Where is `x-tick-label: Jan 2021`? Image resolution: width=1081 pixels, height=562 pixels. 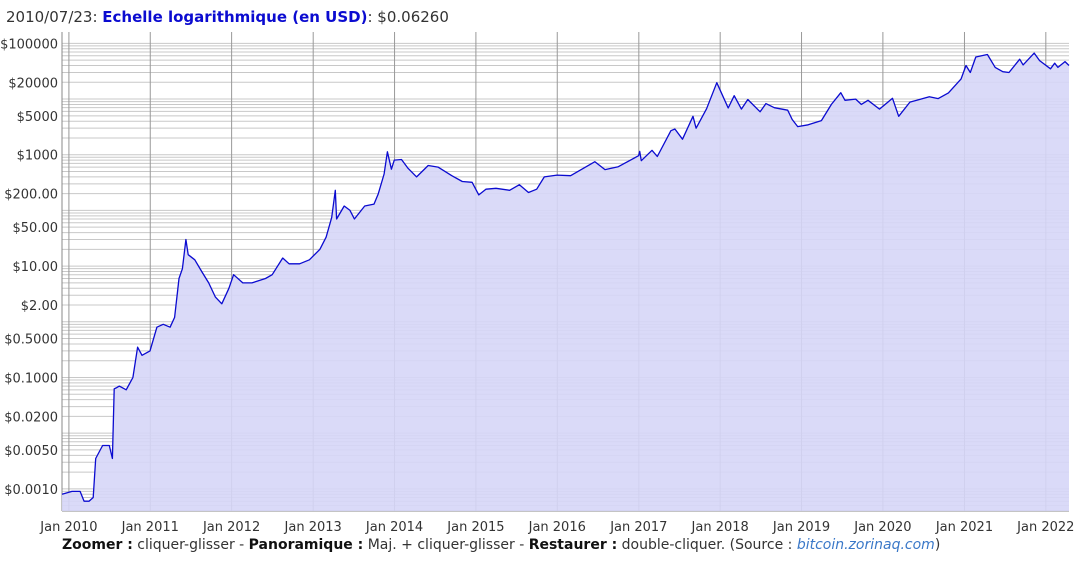 x-tick-label: Jan 2021 is located at coordinates (964, 527).